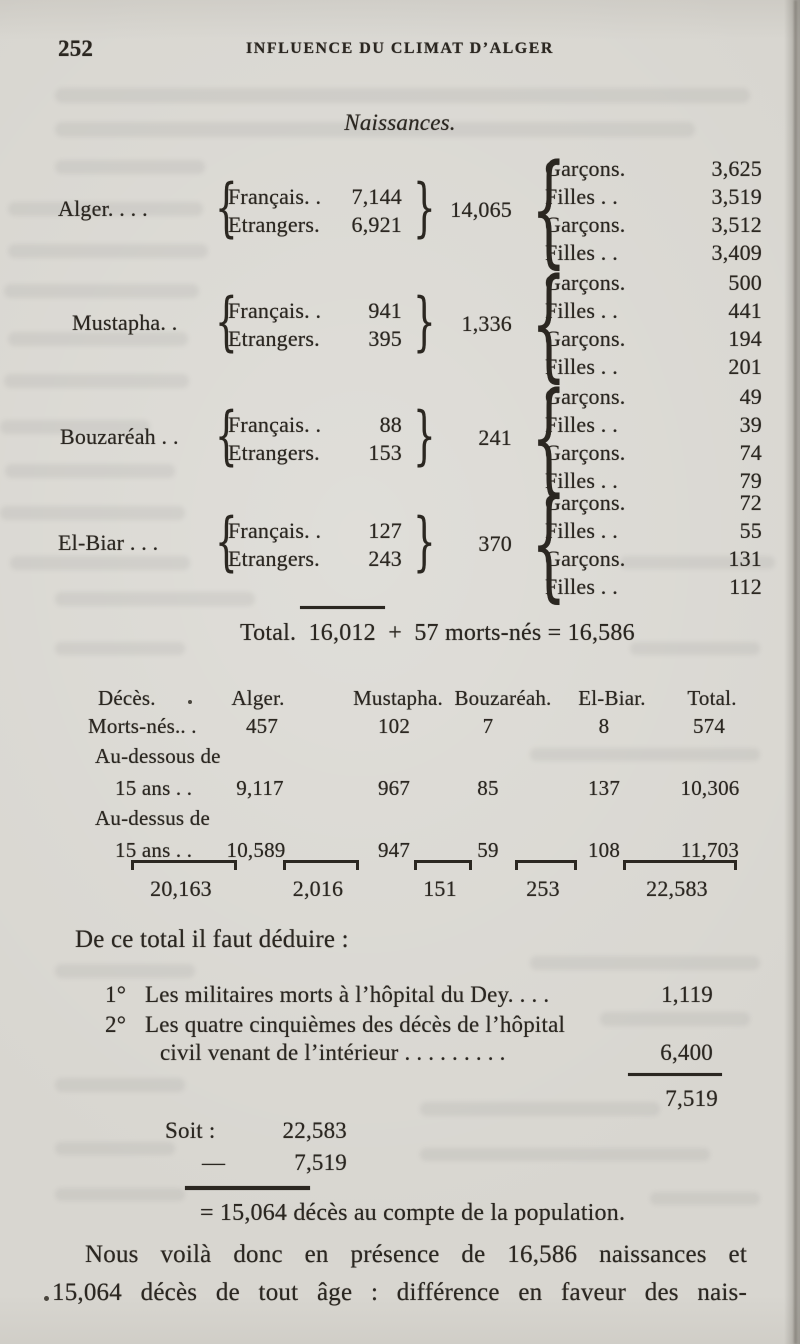  What do you see at coordinates (108, 542) in the screenshot?
I see `commune-label: El-Biar . . .` at bounding box center [108, 542].